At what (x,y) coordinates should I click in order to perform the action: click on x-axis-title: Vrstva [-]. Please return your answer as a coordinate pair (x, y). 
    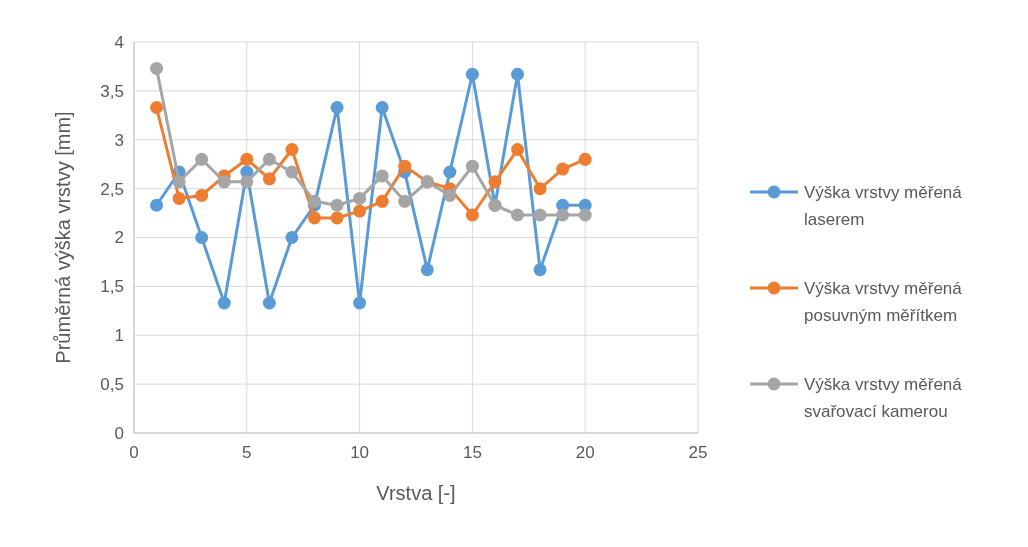
    Looking at the image, I should click on (416, 493).